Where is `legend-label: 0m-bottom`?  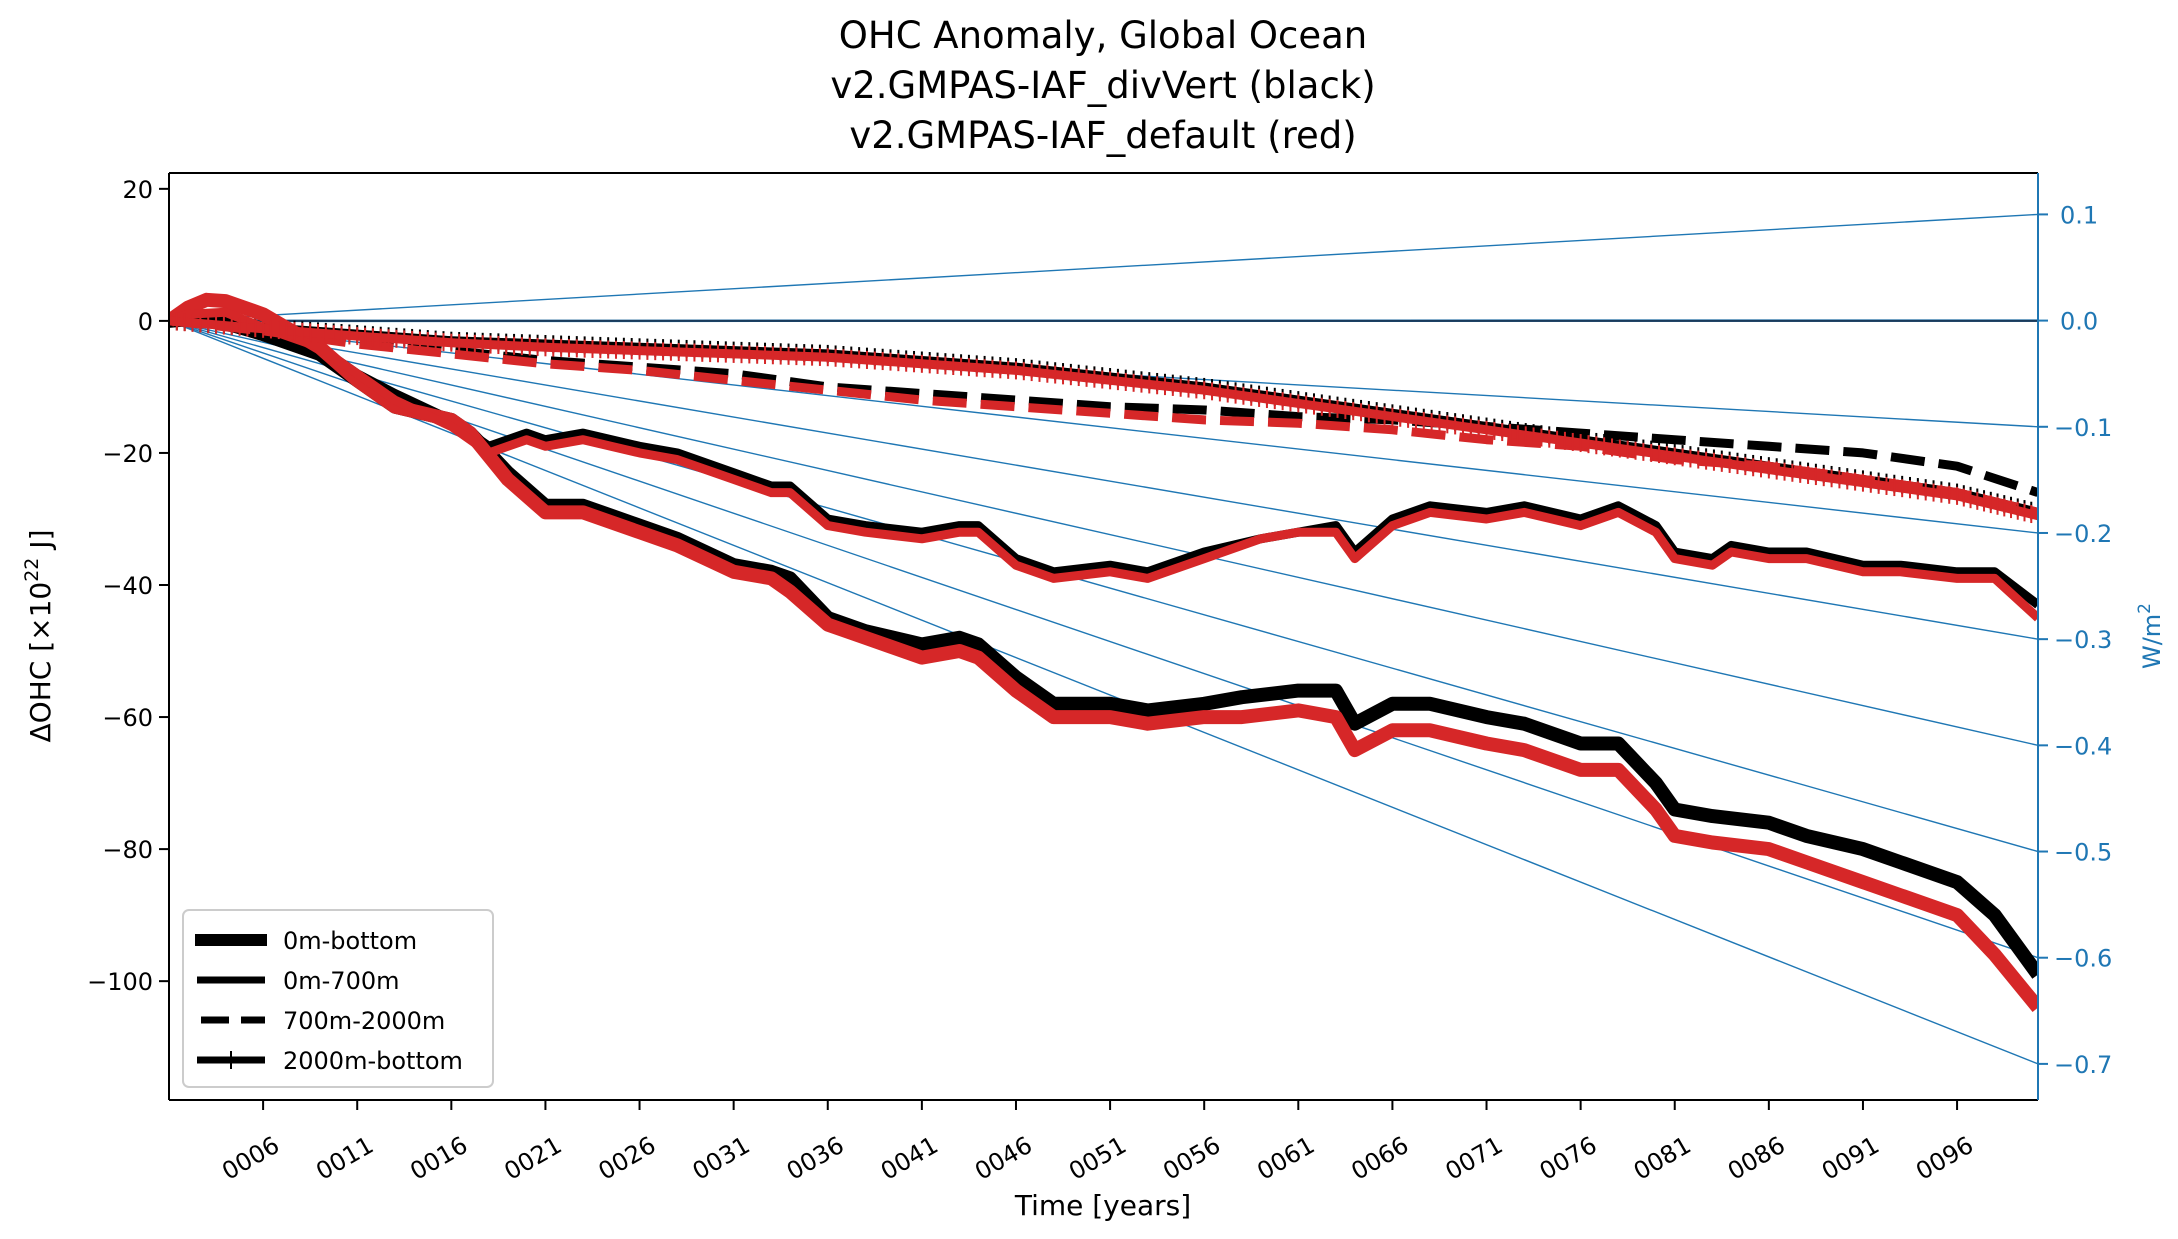 legend-label: 0m-bottom is located at coordinates (350, 941).